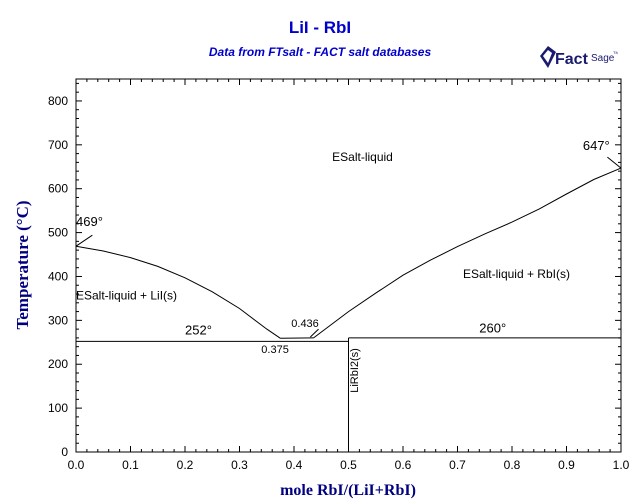  Describe the element at coordinates (348, 490) in the screenshot. I see `x-axis-label: mole RbI/(LiI+RbI)` at that location.